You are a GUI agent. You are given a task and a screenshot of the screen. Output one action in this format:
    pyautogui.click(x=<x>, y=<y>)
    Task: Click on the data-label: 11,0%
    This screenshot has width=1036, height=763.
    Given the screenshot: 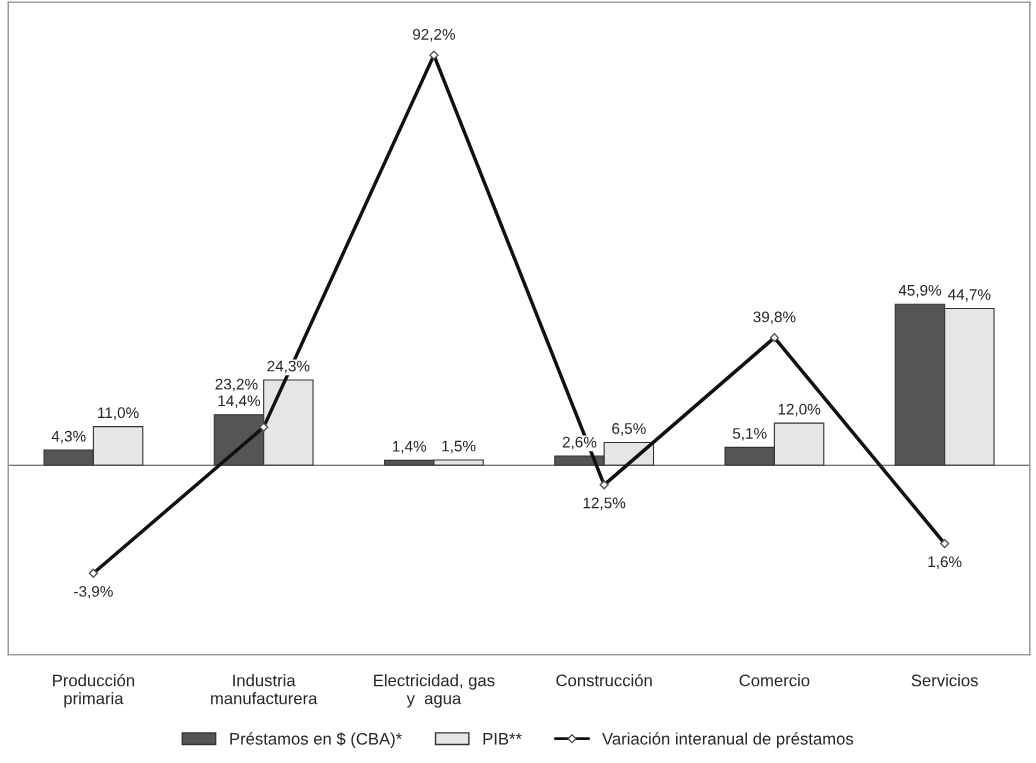 What is the action you would take?
    pyautogui.click(x=118, y=413)
    